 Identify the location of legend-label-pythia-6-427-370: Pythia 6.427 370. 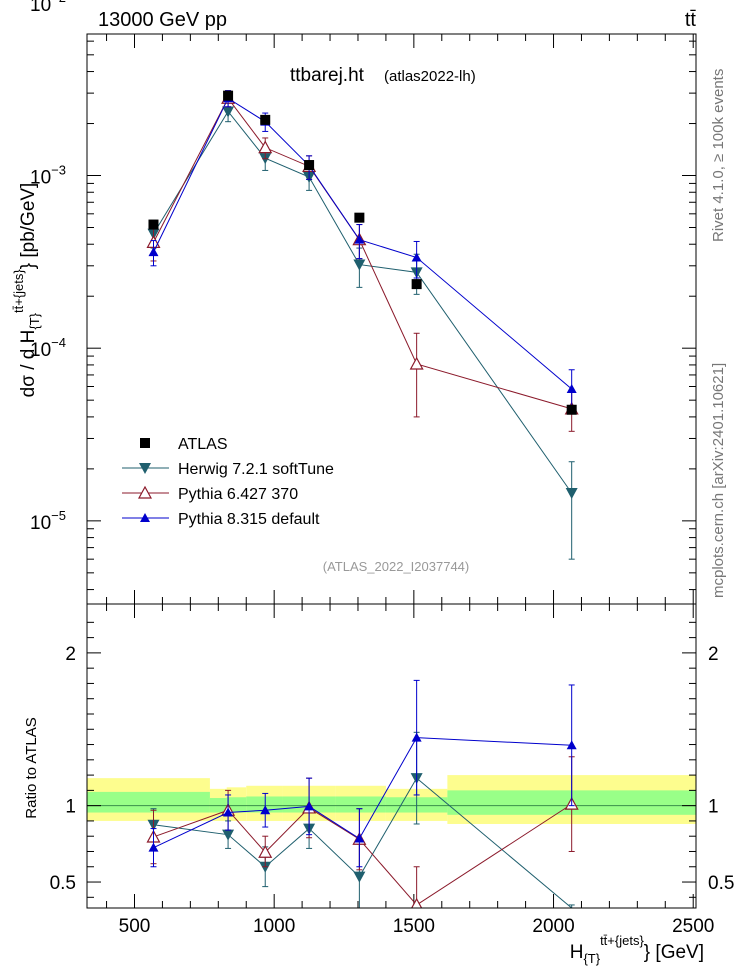
(238, 494).